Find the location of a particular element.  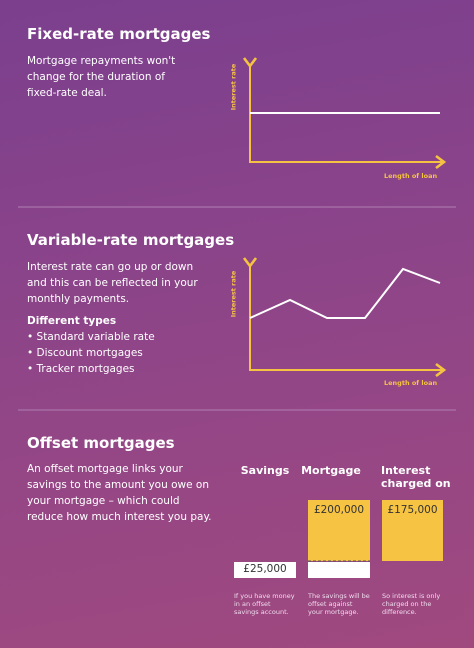

mortgage-box is located at coordinates (339, 530).